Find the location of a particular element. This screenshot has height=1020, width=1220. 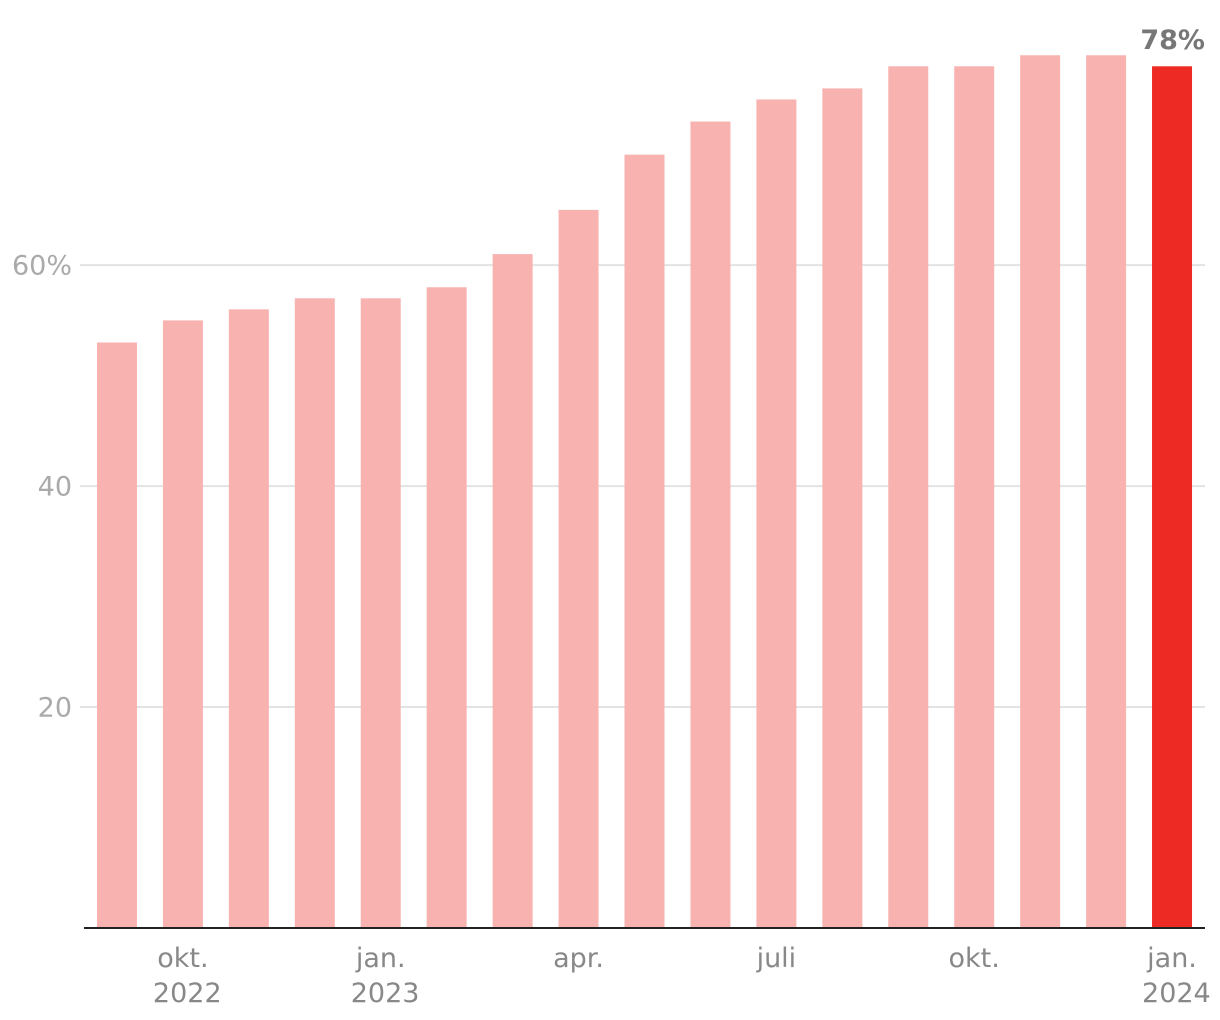

x-tick-label: apr. is located at coordinates (578, 958).